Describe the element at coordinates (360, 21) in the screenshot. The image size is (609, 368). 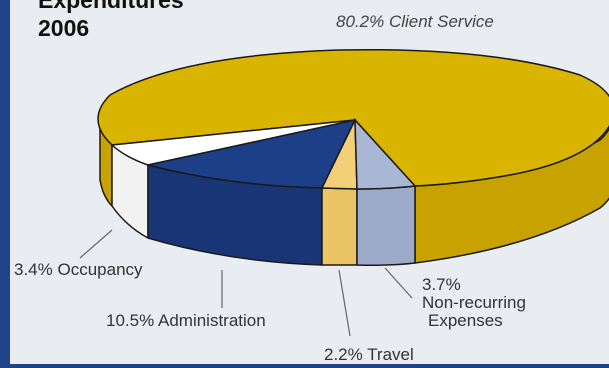
I see `value-client-service: 80.2%` at that location.